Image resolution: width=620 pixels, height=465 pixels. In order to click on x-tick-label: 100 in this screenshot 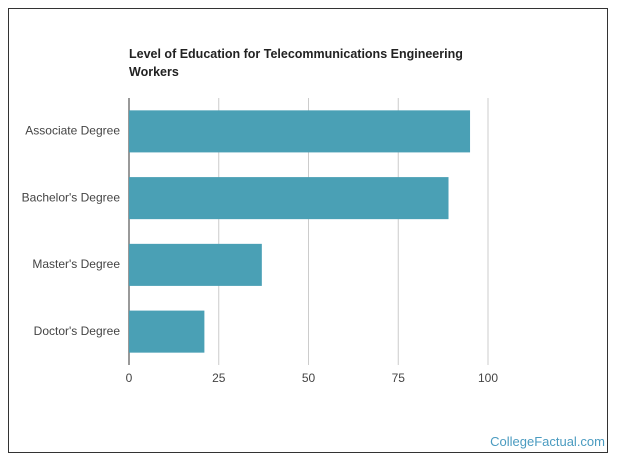, I will do `click(488, 378)`.